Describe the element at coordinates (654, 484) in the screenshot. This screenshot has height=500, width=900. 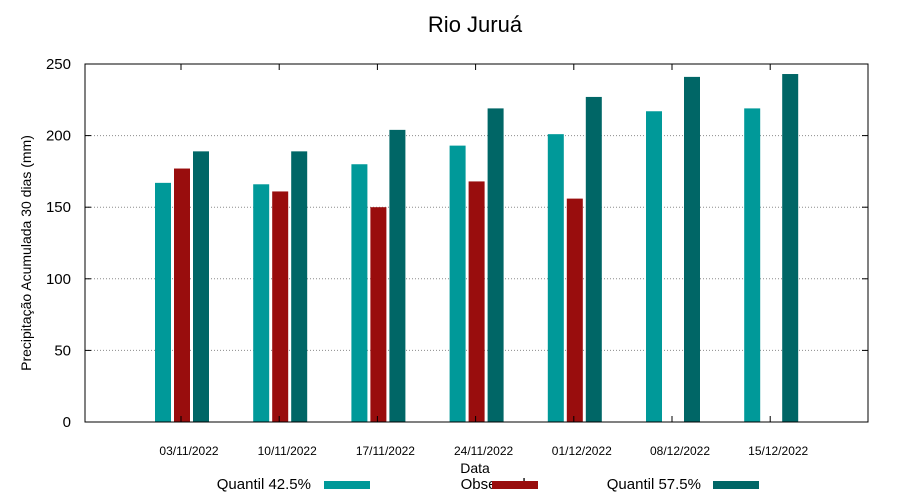
I see `legend-label: Quantil 57.5%` at that location.